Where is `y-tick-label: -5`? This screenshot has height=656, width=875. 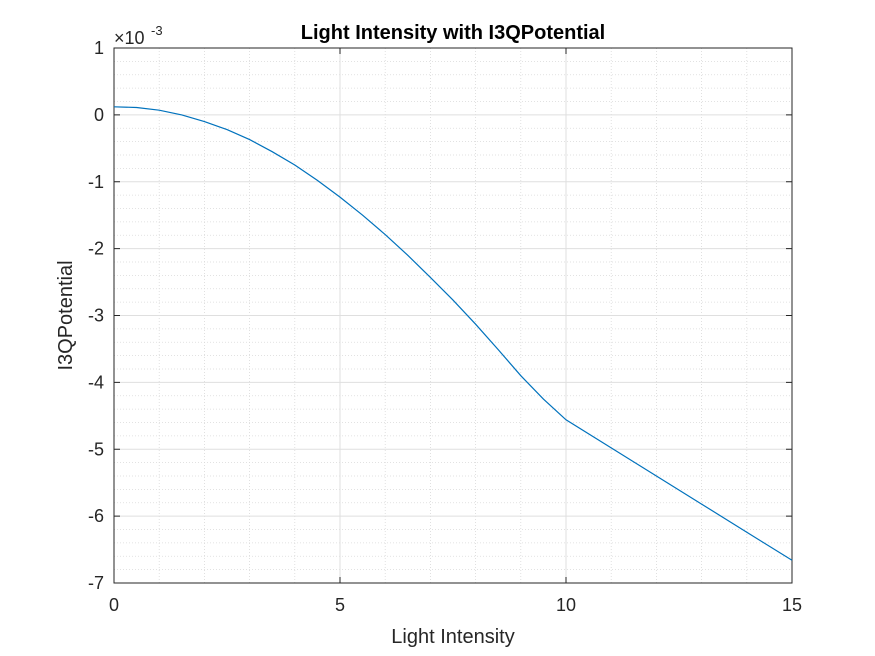 y-tick-label: -5 is located at coordinates (96, 449).